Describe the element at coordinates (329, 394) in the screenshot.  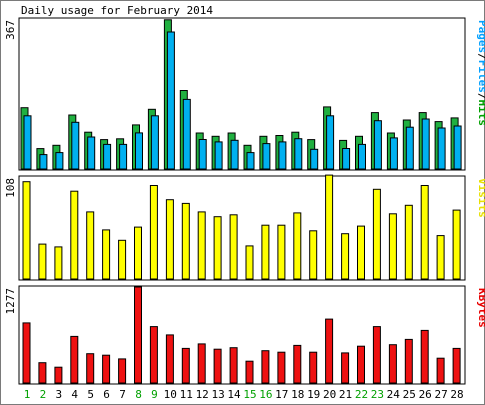
I see `x-tick-label: 20` at that location.